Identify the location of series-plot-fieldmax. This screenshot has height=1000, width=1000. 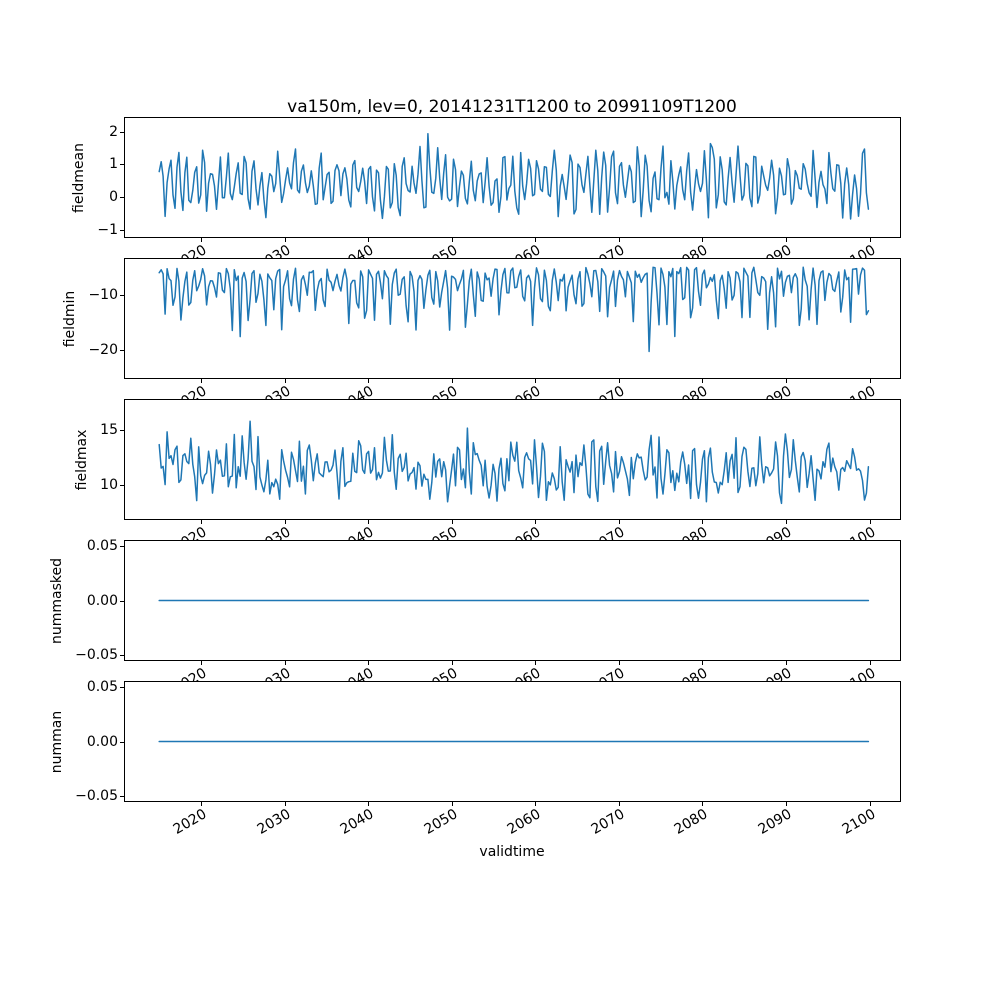
(514, 462).